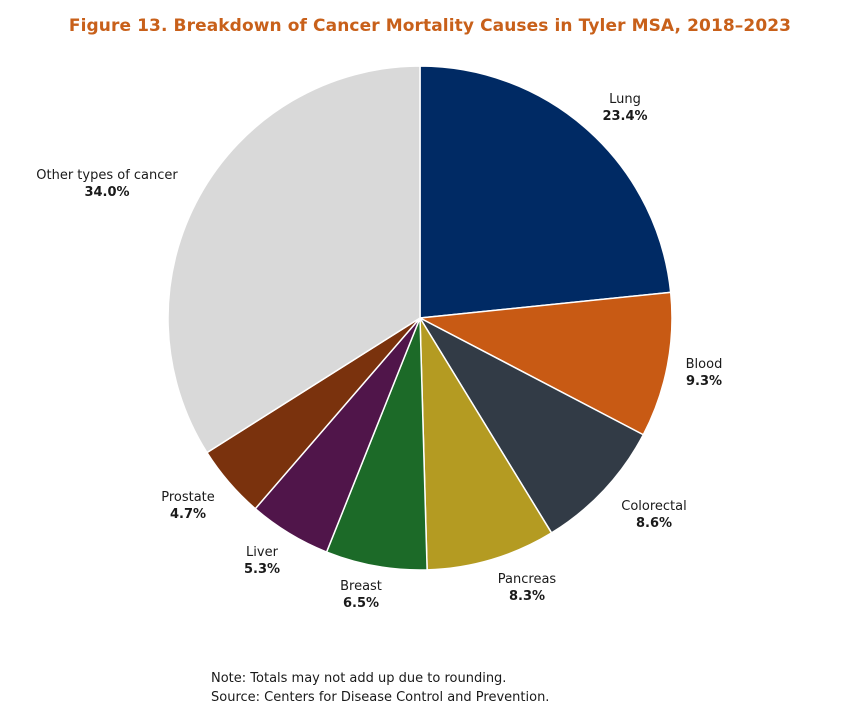 The width and height of the screenshot is (860, 713). What do you see at coordinates (486, 443) in the screenshot?
I see `pie-slice-pancreas` at bounding box center [486, 443].